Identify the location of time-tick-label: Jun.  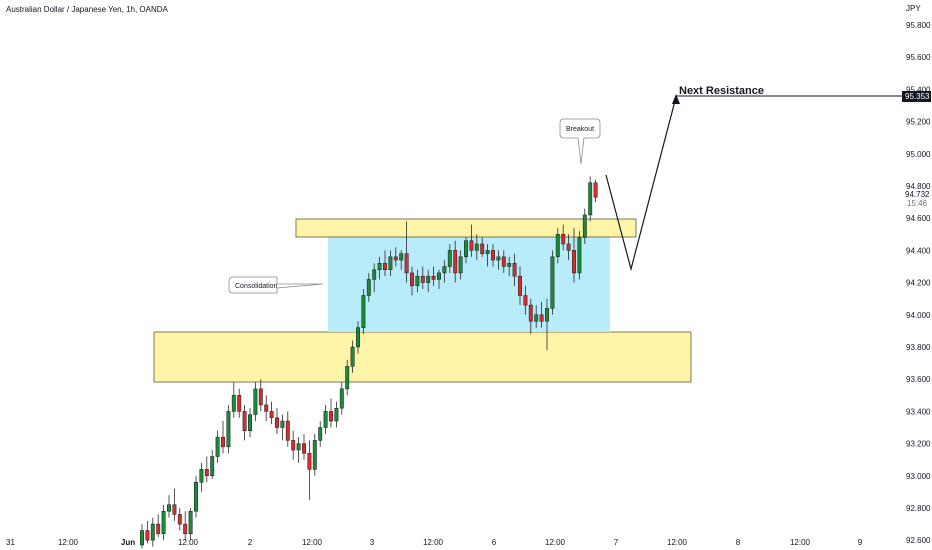
(128, 542).